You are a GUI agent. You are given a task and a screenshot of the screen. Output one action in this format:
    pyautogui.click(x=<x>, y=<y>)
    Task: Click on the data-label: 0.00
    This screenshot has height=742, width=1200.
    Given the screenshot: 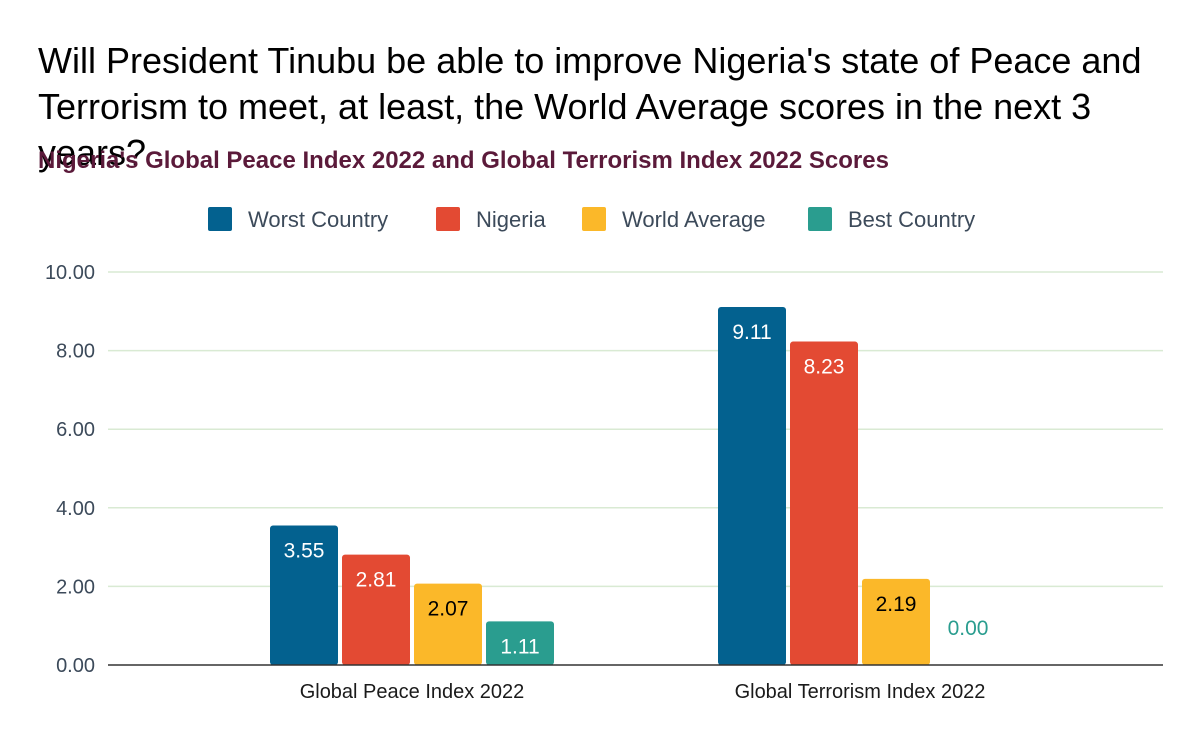 What is the action you would take?
    pyautogui.click(x=968, y=628)
    